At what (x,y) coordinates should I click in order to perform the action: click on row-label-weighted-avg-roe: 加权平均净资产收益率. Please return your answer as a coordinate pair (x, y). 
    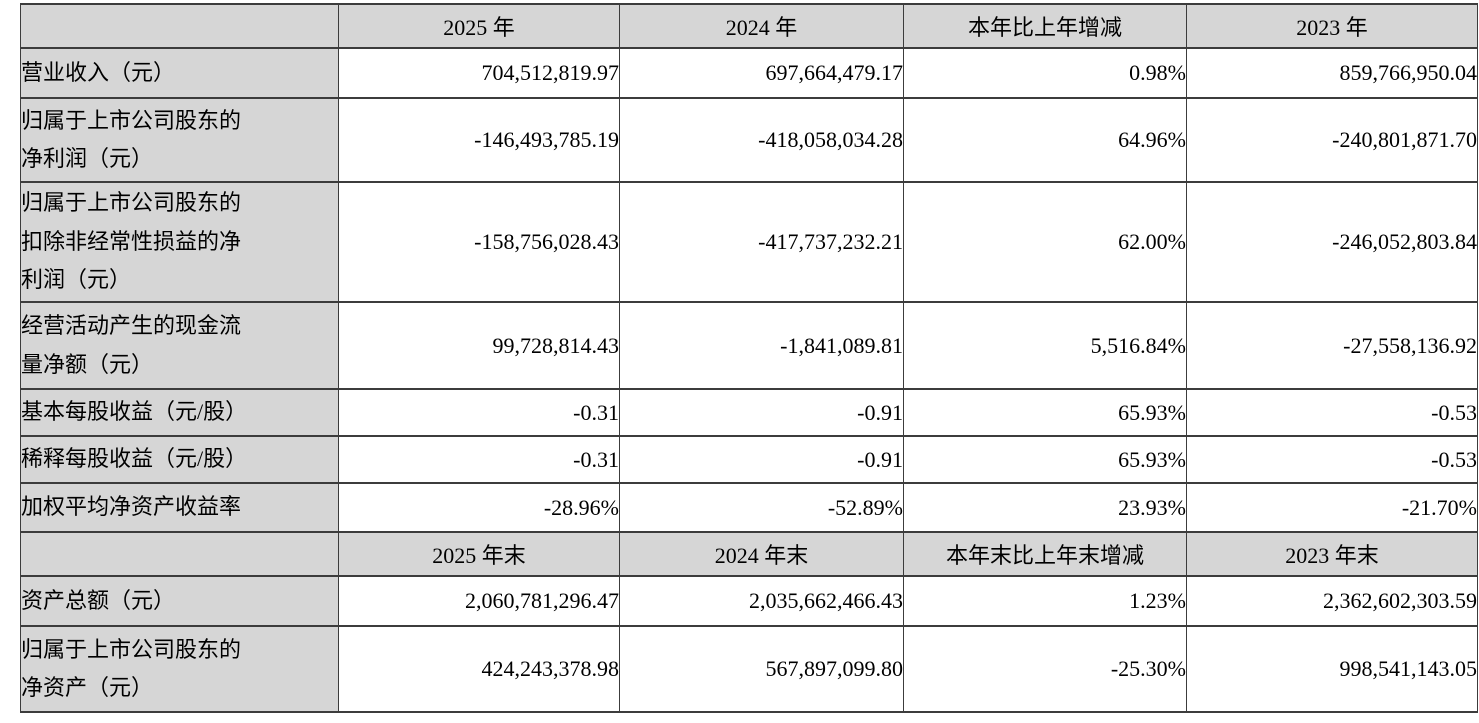
    Looking at the image, I should click on (179, 507).